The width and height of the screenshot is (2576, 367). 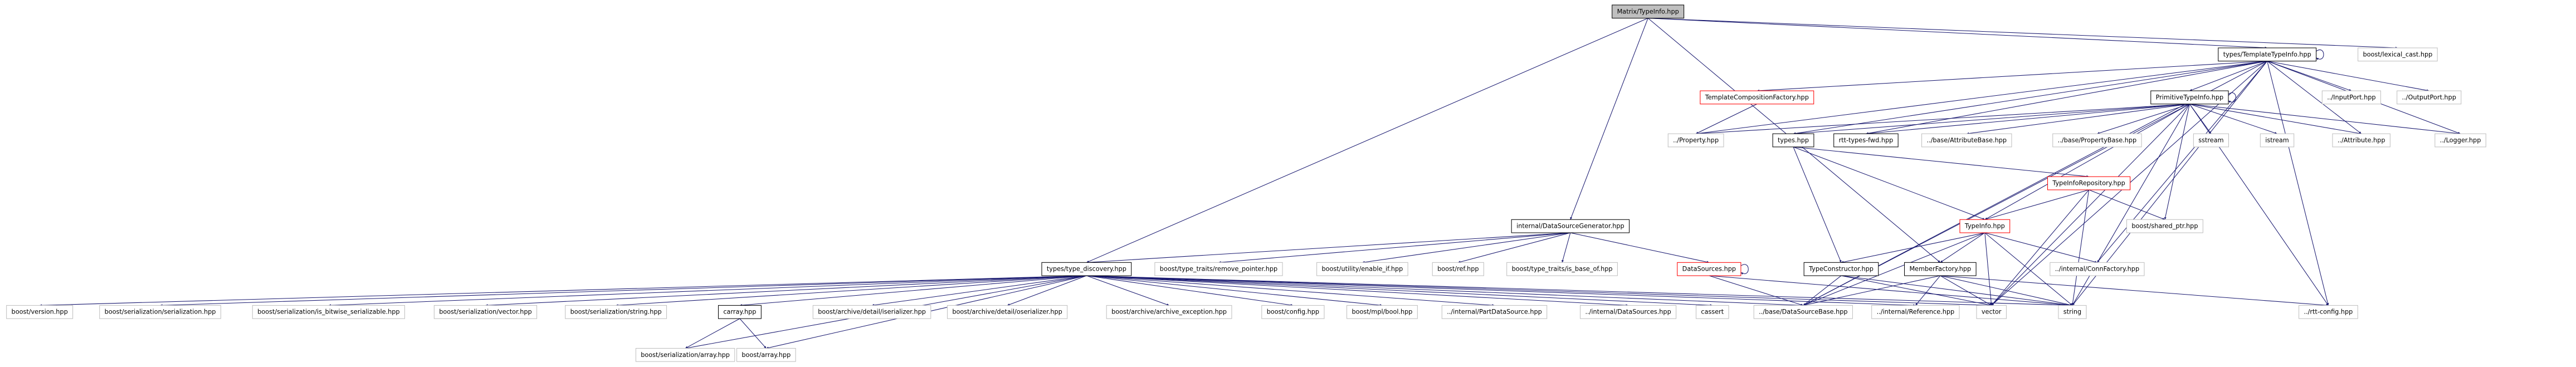 I want to click on self-loop-edge, so click(x=1744, y=270).